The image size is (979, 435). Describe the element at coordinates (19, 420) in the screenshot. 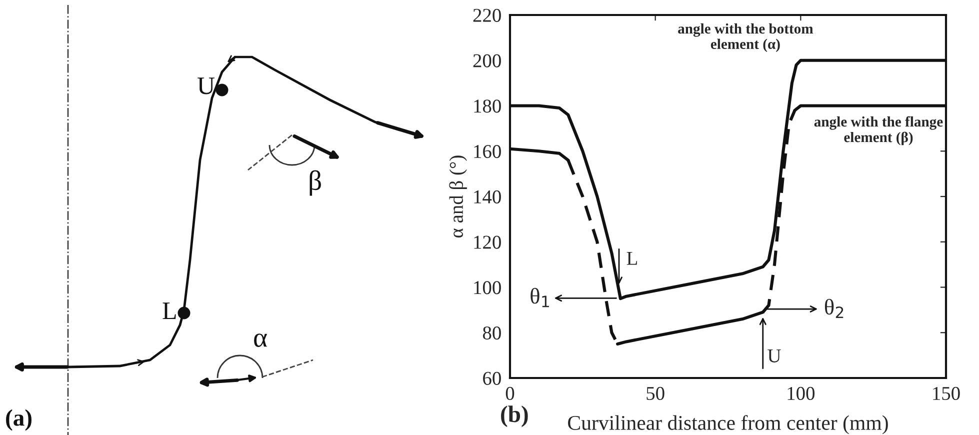

I see `text: (a)` at that location.